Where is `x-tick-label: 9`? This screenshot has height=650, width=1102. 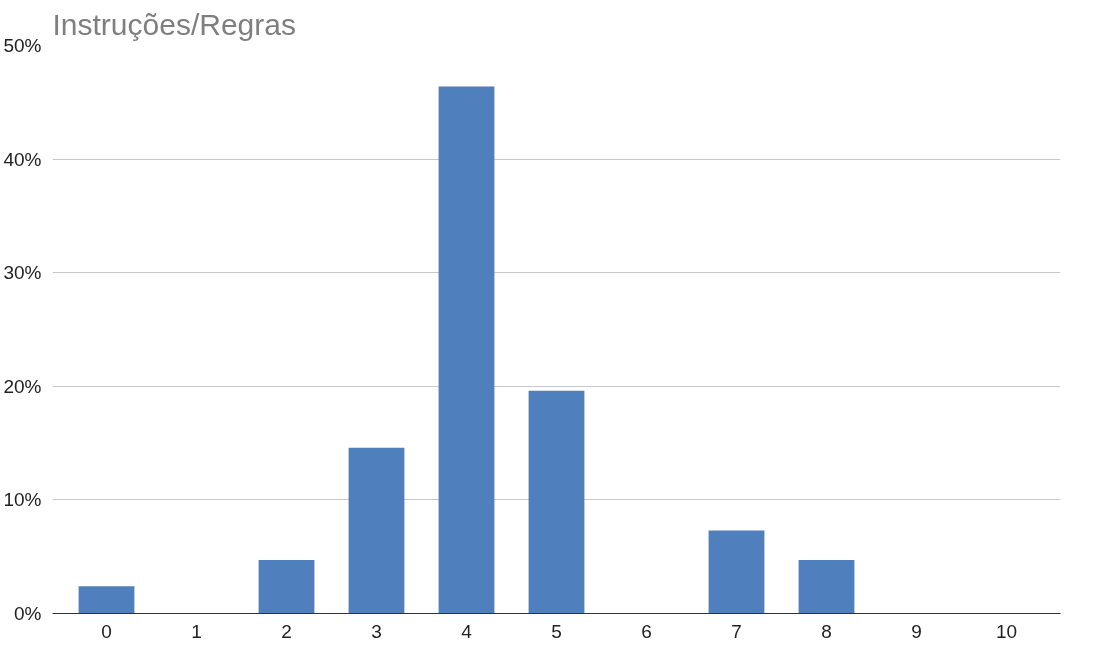 x-tick-label: 9 is located at coordinates (916, 631).